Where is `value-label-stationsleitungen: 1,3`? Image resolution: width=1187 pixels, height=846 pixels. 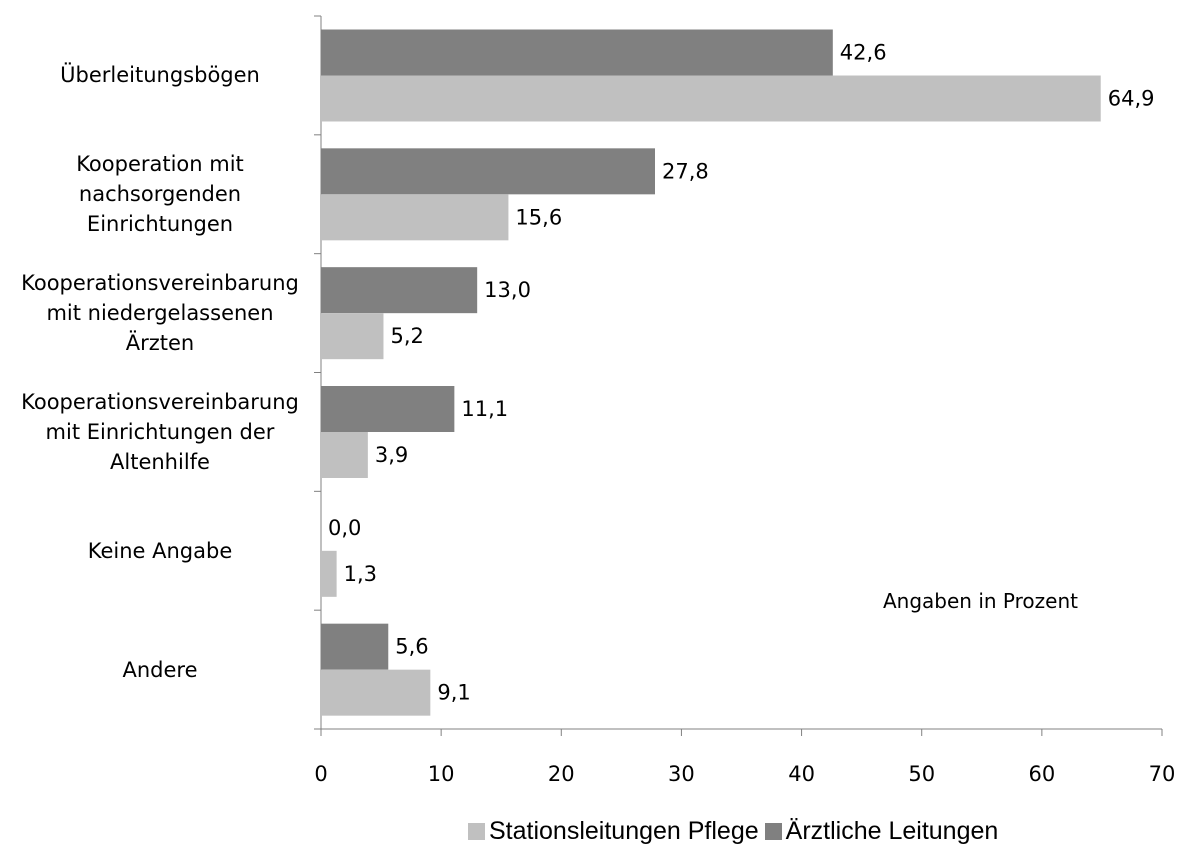 value-label-stationsleitungen: 1,3 is located at coordinates (360, 574).